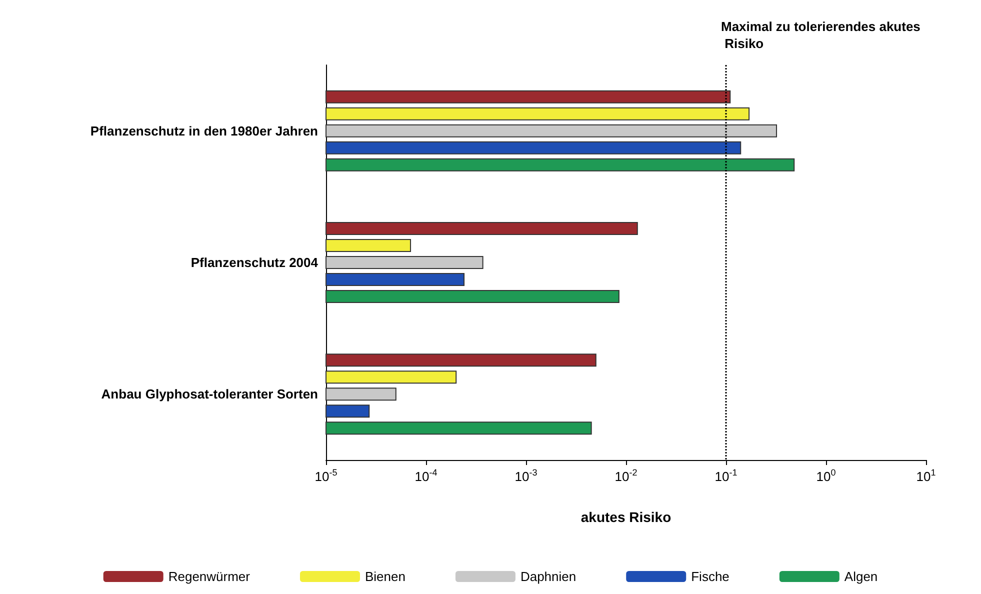  What do you see at coordinates (626, 517) in the screenshot?
I see `x-axis-title: akutes Risiko` at bounding box center [626, 517].